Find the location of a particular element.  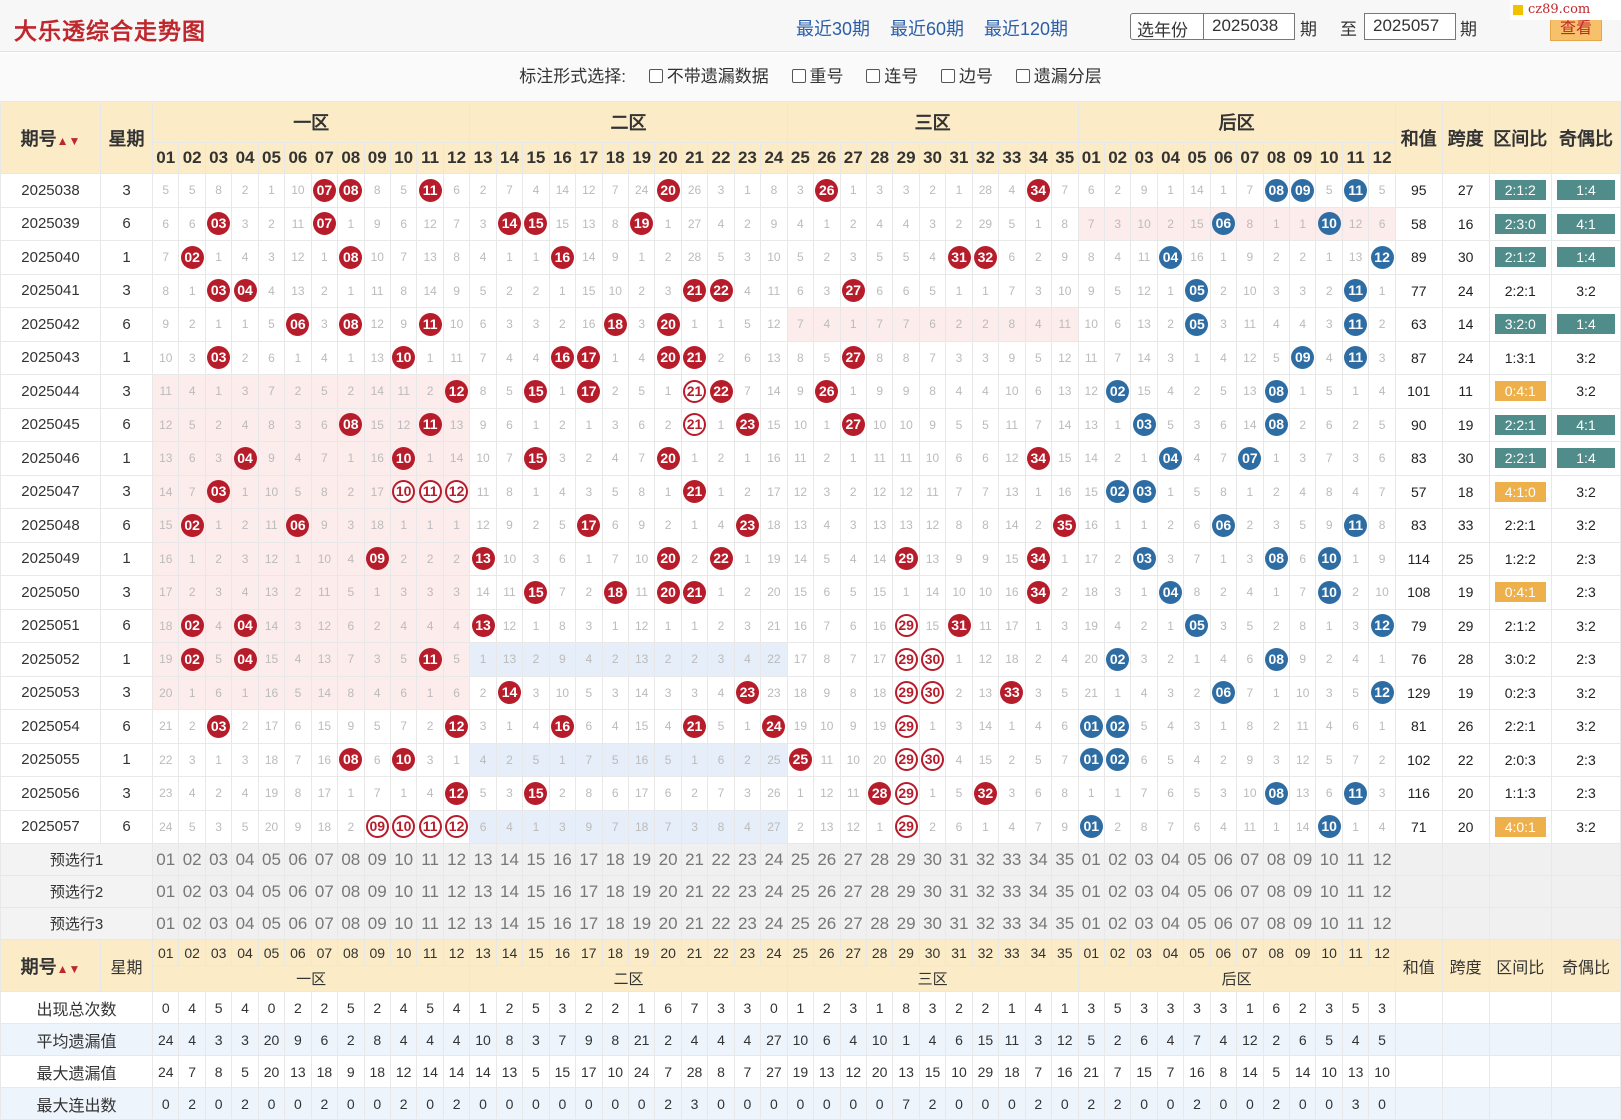

preselect-front-number: 18 is located at coordinates (615, 923).